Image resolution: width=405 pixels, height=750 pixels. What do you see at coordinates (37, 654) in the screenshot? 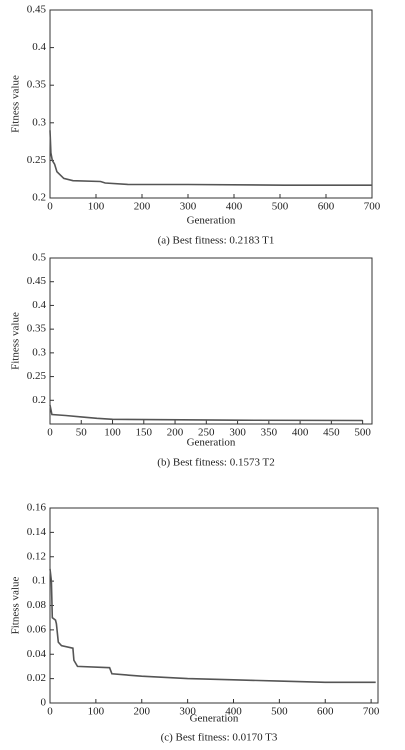
I see `y-tick-label: 0.04` at bounding box center [37, 654].